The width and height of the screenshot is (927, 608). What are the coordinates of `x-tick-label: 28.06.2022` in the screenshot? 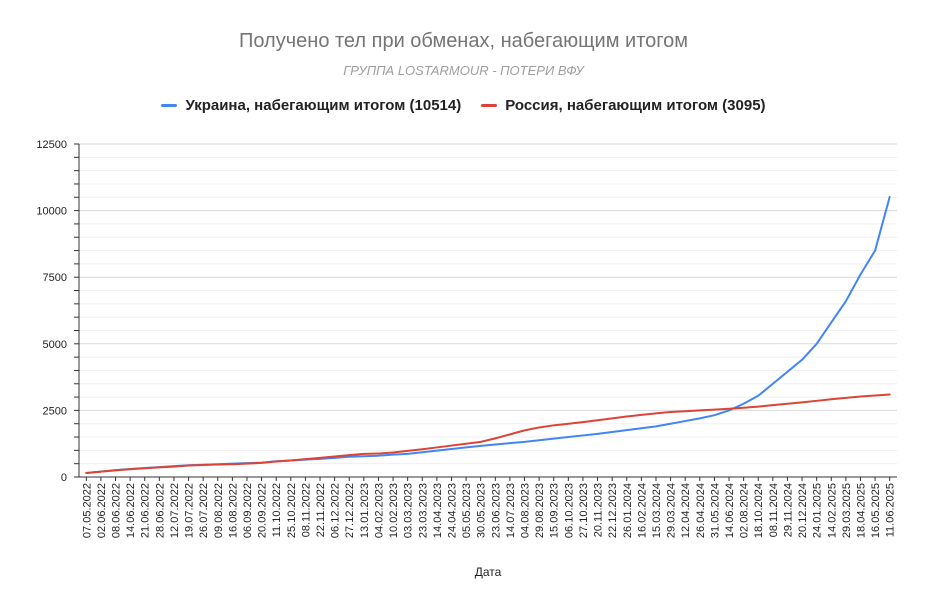 It's located at (160, 510).